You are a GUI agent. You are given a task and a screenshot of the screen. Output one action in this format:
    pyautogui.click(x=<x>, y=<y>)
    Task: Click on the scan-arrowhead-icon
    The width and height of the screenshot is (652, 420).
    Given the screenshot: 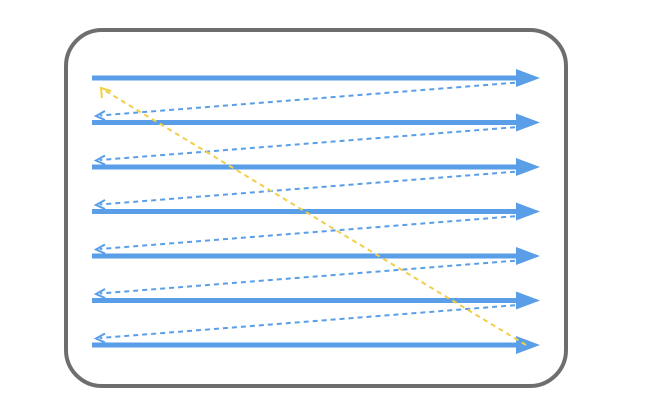 What is the action you would take?
    pyautogui.click(x=528, y=345)
    